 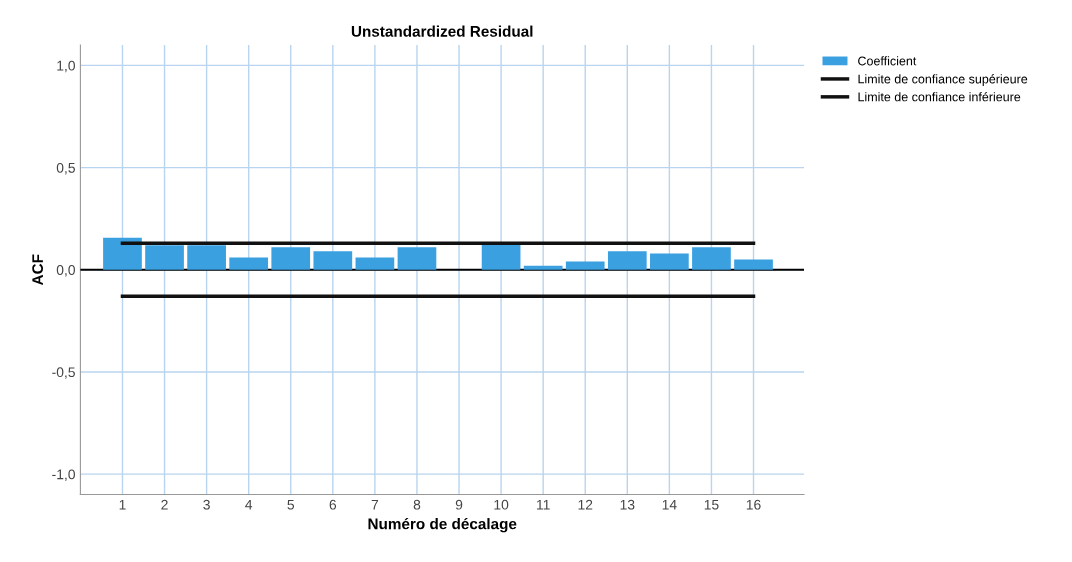 What do you see at coordinates (585, 504) in the screenshot?
I see `x-tick-label: 12` at bounding box center [585, 504].